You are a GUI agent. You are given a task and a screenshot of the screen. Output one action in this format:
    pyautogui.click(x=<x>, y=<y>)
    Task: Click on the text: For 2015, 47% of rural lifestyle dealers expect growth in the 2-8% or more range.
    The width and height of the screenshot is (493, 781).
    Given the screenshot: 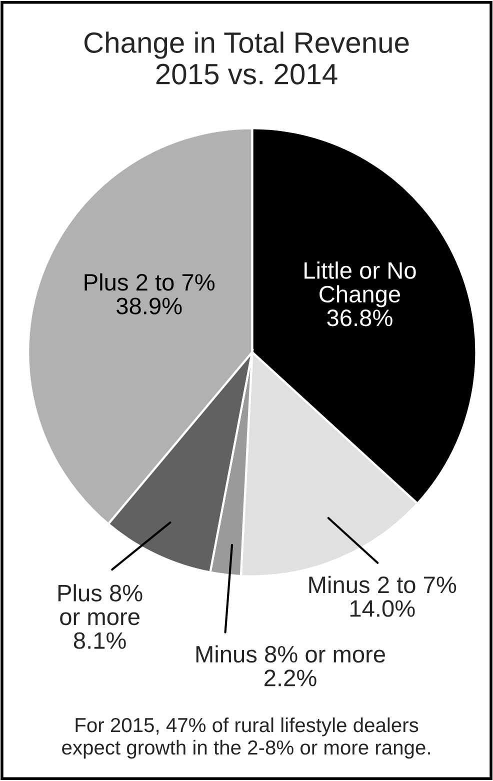 What is the action you would take?
    pyautogui.click(x=246, y=738)
    